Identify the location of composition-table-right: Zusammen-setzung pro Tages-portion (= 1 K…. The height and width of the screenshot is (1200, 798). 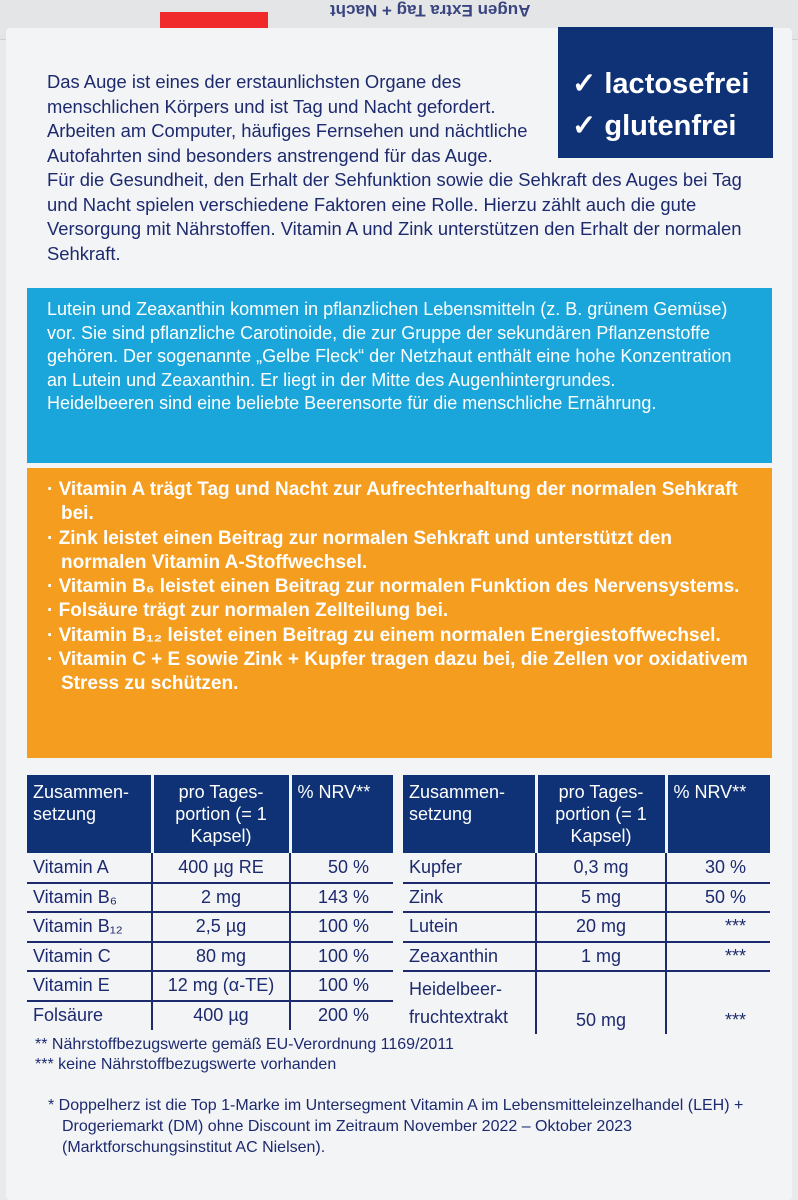
(586, 904).